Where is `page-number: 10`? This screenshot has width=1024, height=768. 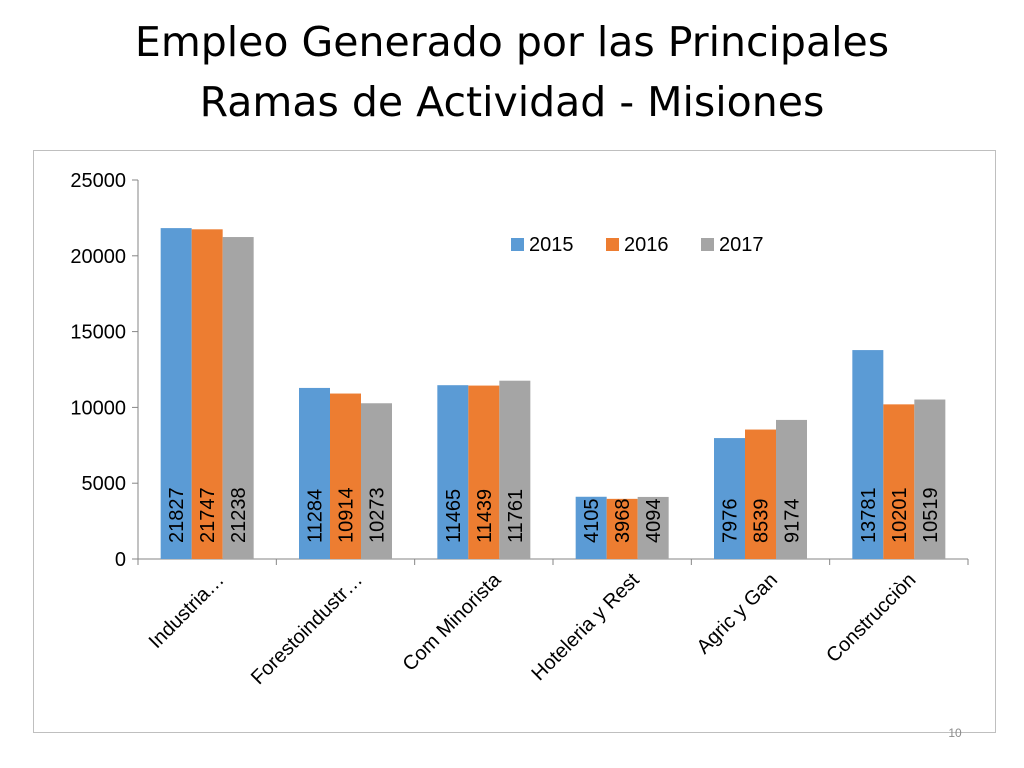
page-number: 10 is located at coordinates (955, 733).